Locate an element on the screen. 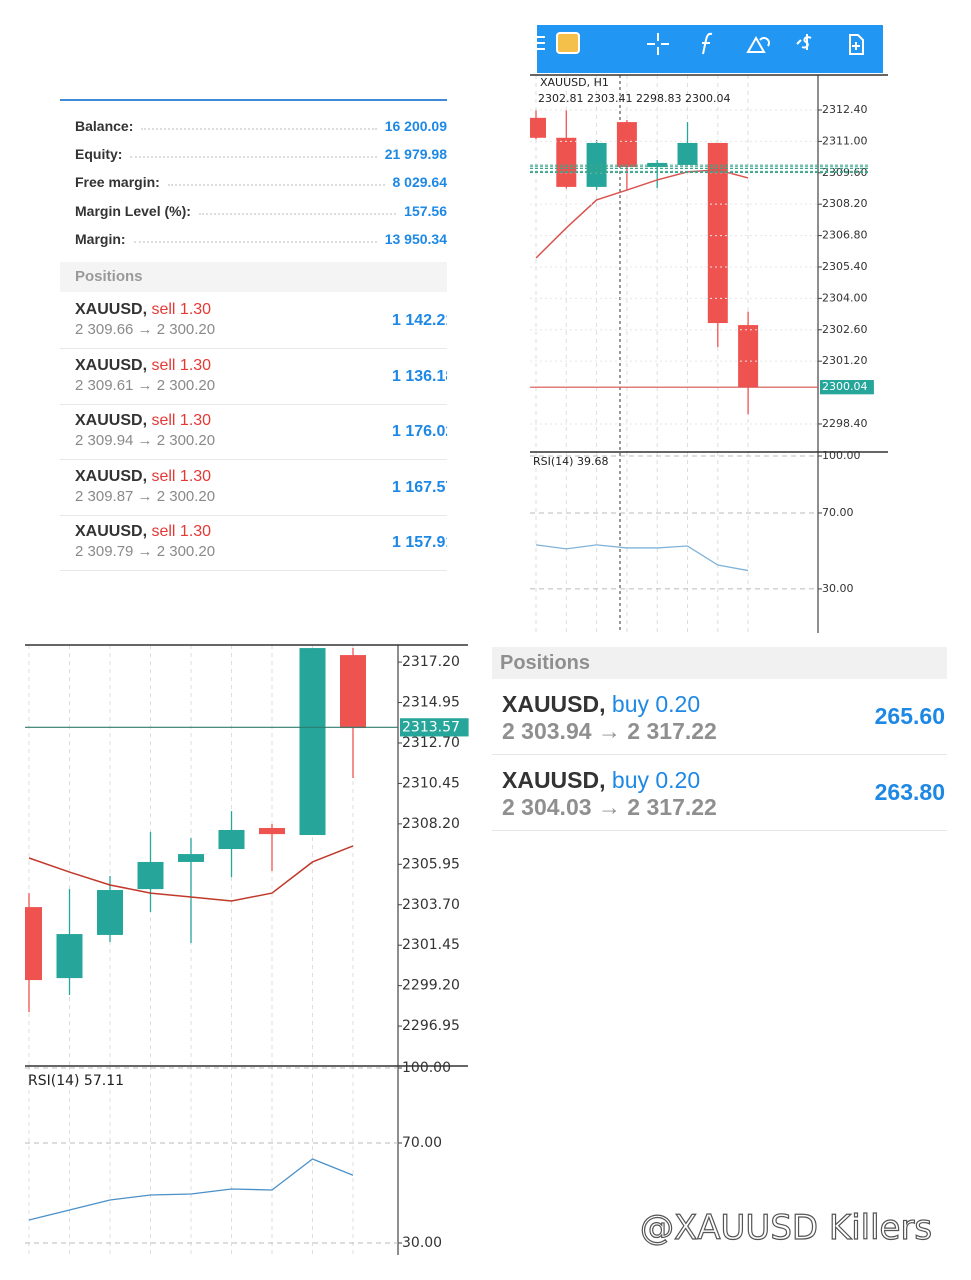  profit: 263.80 is located at coordinates (909, 792).